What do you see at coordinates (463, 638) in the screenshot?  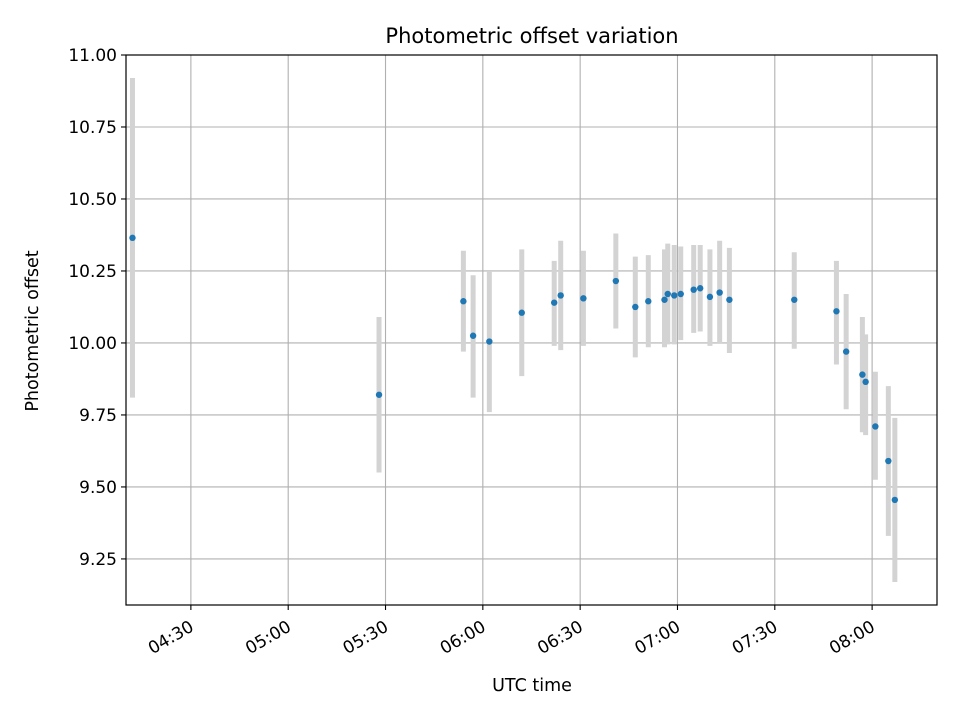 I see `x-tick-label: 06:00` at bounding box center [463, 638].